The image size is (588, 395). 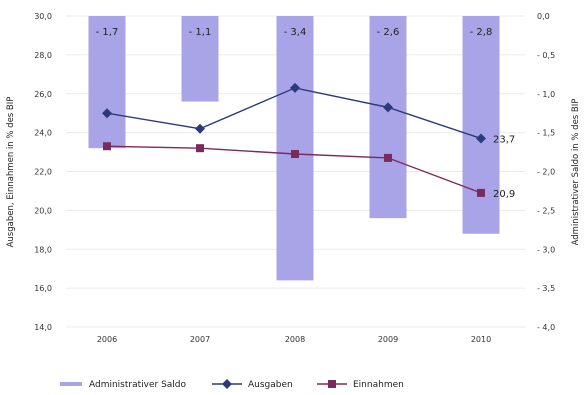 I want to click on left-tick-label: 18,0, so click(x=43, y=249).